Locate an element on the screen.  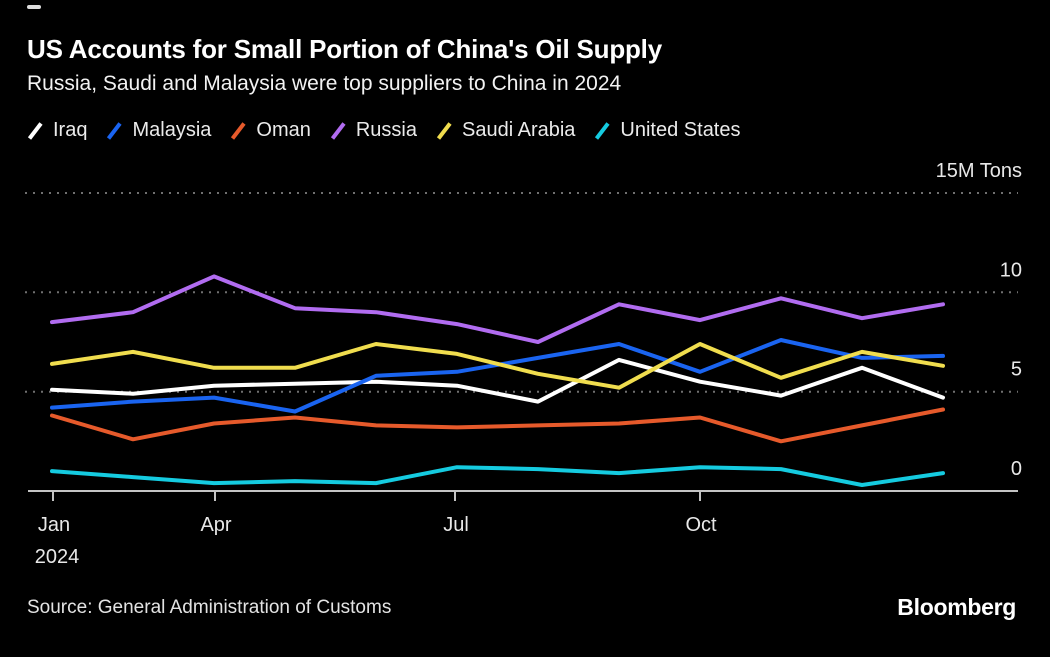
legend-item-malaysia: Malaysia is located at coordinates (158, 130).